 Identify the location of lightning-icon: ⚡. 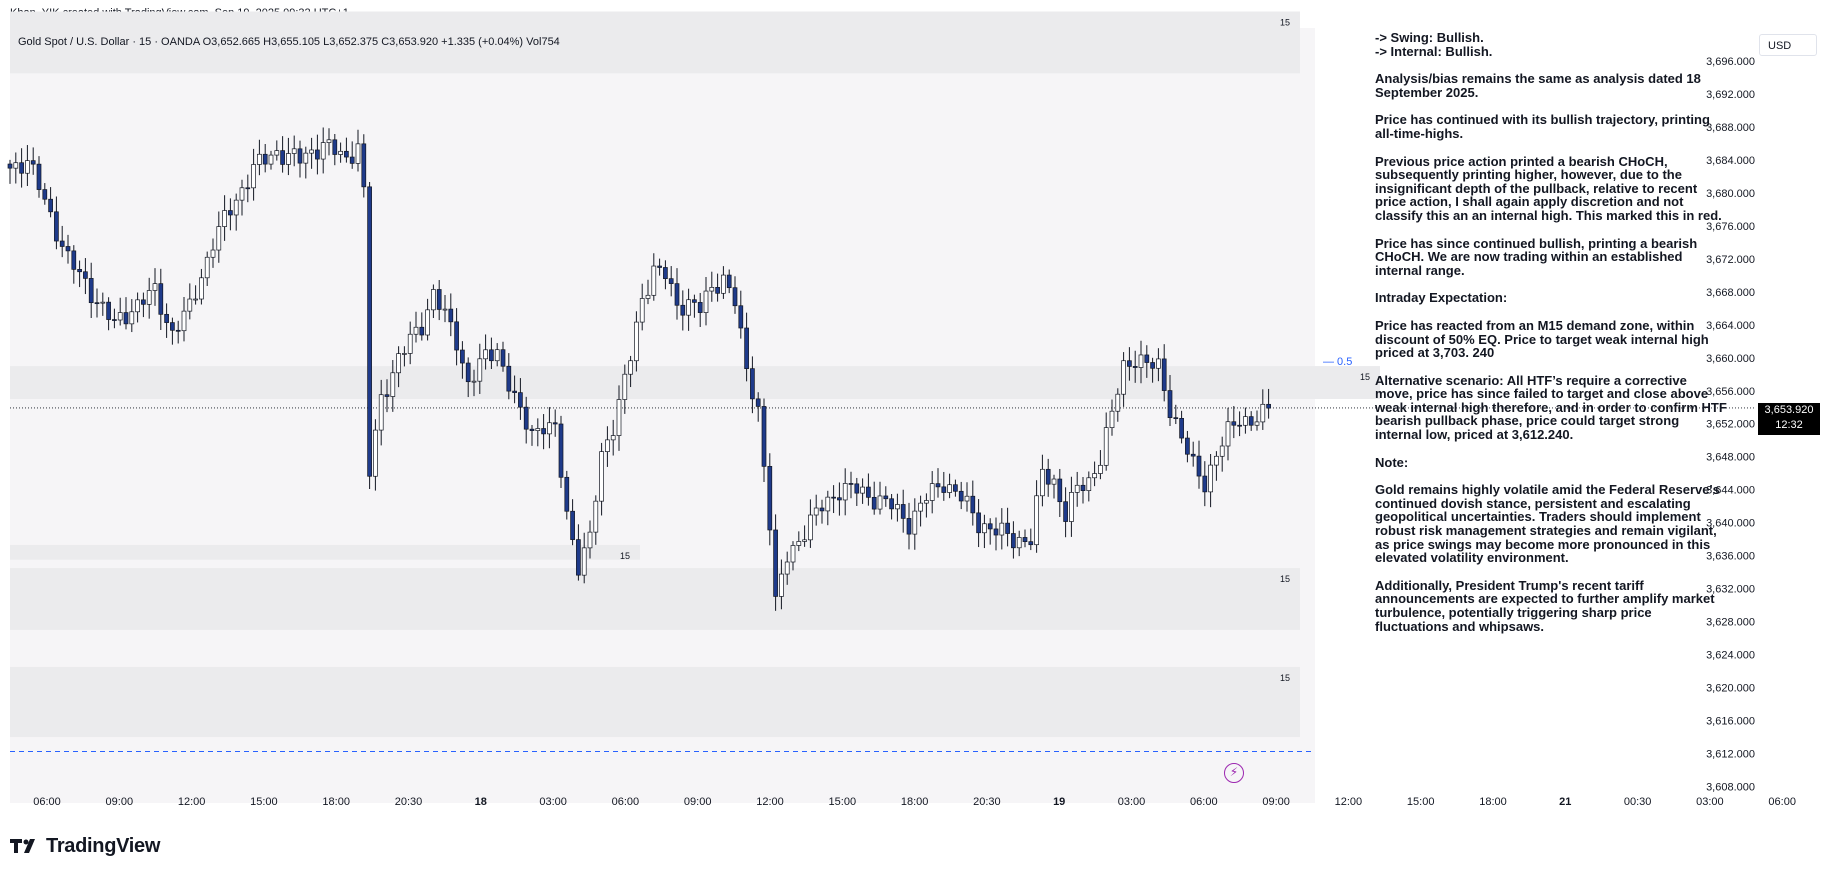
(1234, 773).